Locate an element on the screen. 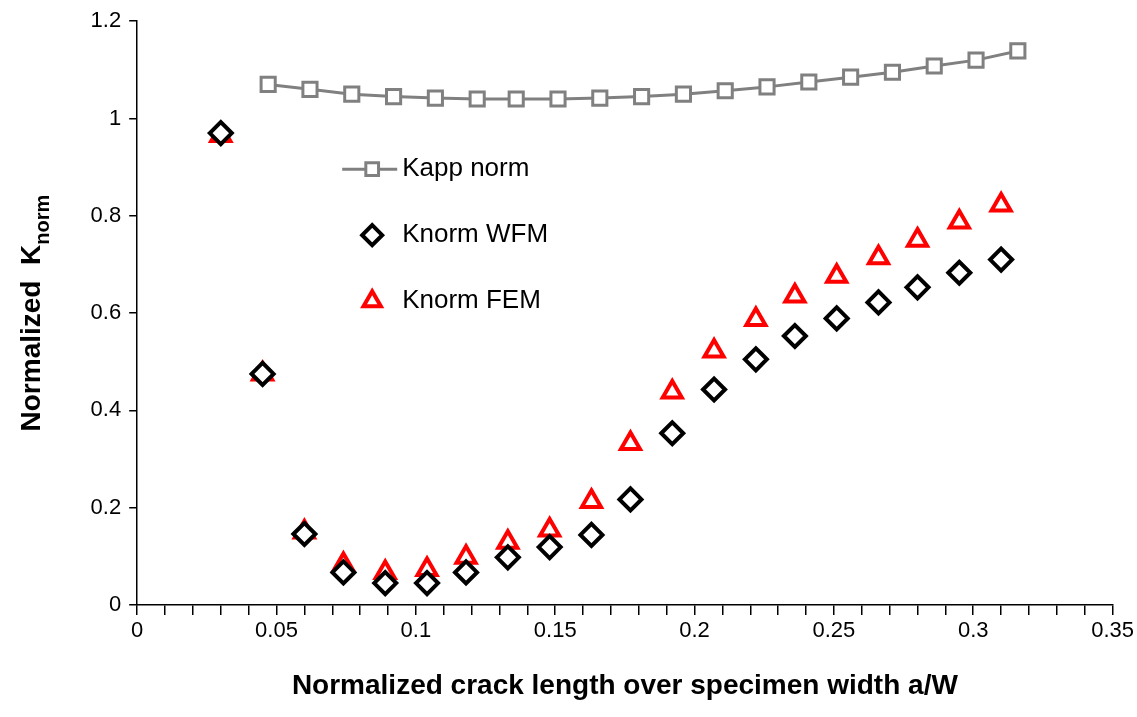 This screenshot has width=1137, height=717. y-tick-label: 0.4 is located at coordinates (106, 409).